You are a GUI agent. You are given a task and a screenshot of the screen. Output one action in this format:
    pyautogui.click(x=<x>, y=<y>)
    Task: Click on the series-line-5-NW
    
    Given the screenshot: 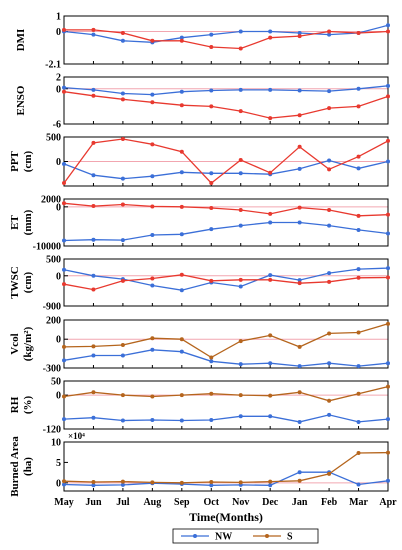 What is the action you would take?
    pyautogui.click(x=226, y=358)
    